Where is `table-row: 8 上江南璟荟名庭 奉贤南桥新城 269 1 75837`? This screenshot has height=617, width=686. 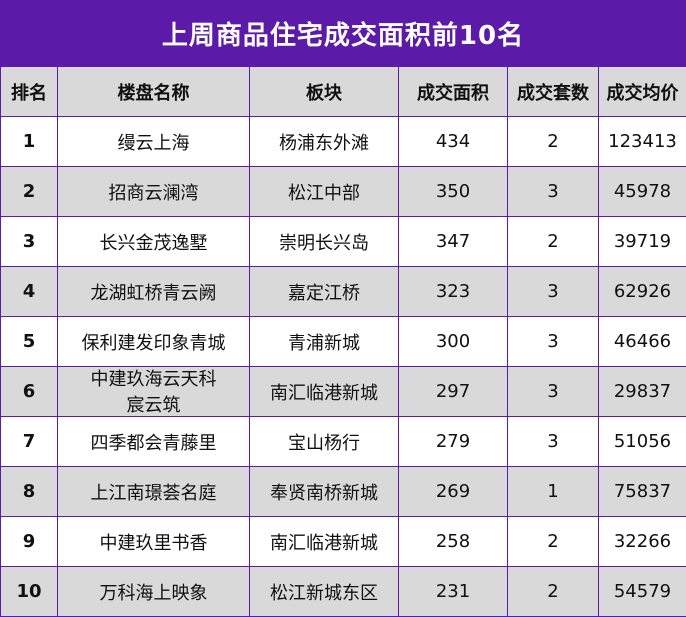 table-row: 8 上江南璟荟名庭 奉贤南桥新城 269 1 75837 is located at coordinates (343, 492).